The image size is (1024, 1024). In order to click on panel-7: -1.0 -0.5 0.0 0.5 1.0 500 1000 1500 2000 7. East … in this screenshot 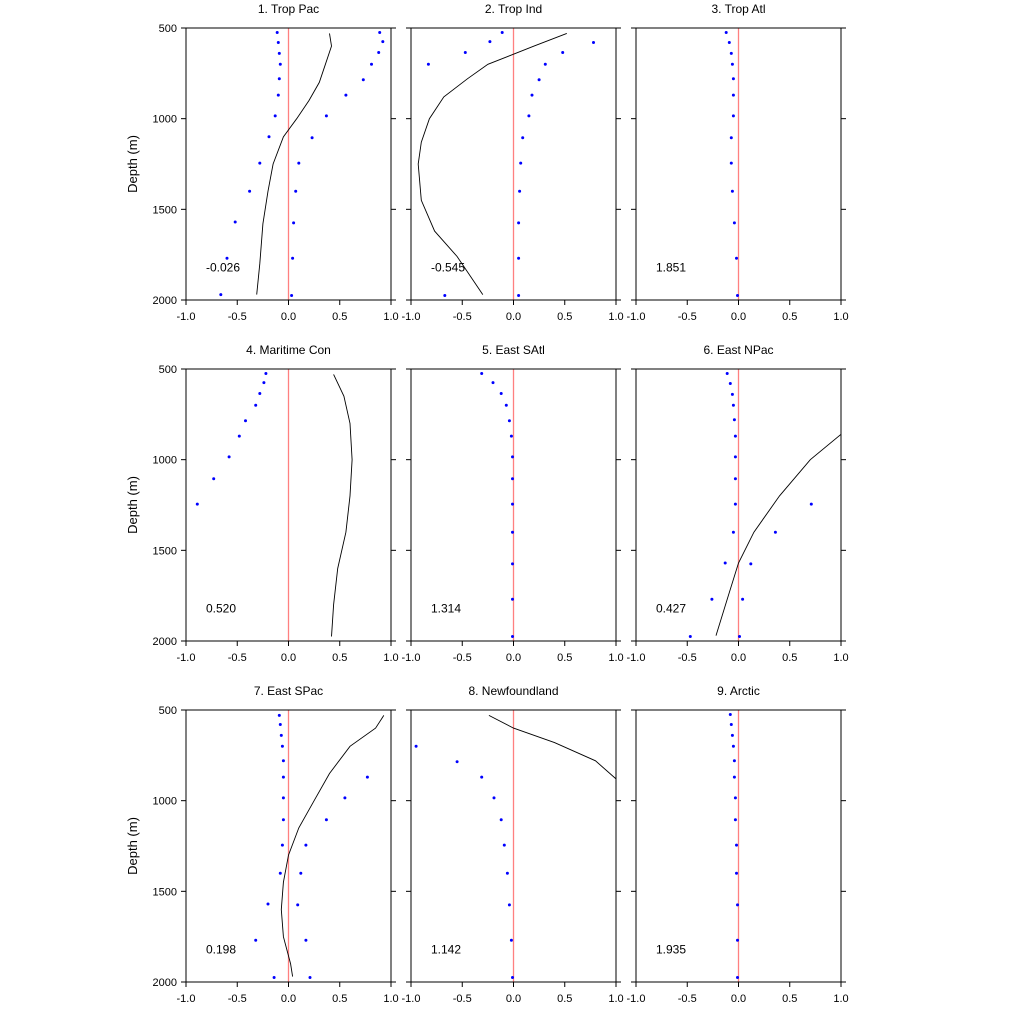, I will do `click(262, 844)`.